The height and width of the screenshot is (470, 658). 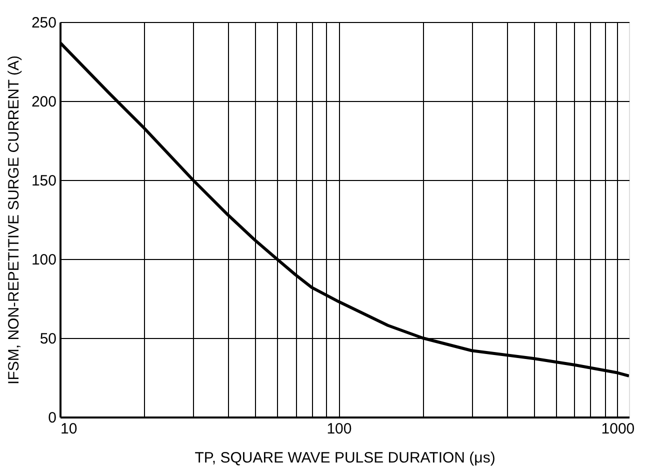 What do you see at coordinates (52, 418) in the screenshot?
I see `y-tick-label: 0` at bounding box center [52, 418].